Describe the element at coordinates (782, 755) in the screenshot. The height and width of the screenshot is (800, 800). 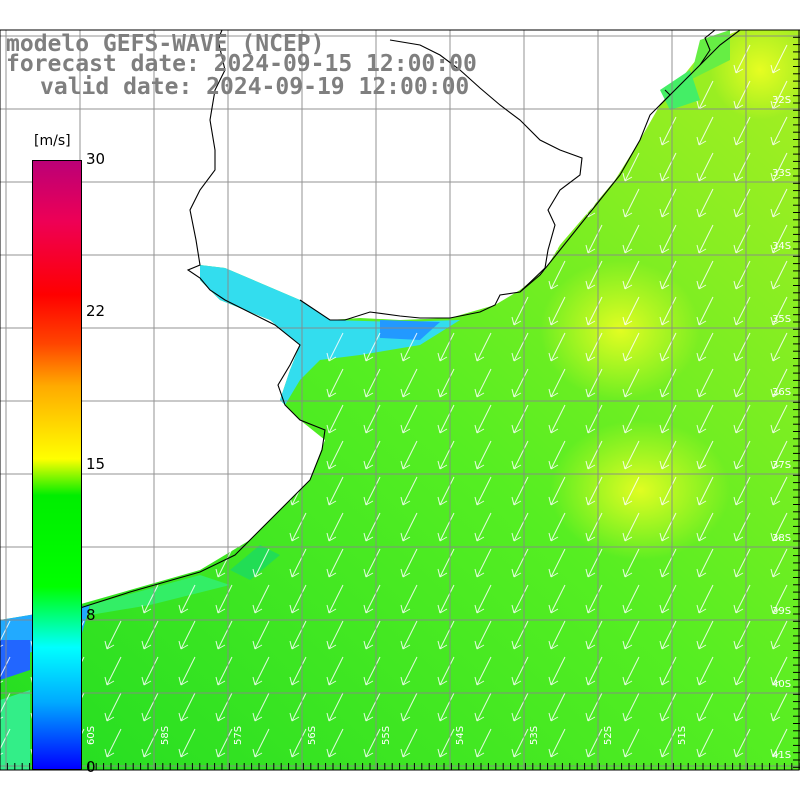
I see `lat-label: 41S` at that location.